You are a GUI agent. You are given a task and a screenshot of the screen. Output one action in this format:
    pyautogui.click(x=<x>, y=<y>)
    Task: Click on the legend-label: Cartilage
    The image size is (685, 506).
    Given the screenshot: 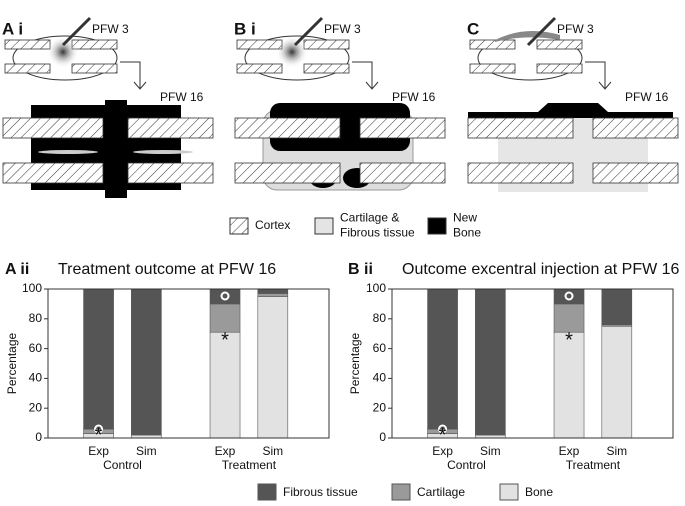 What is the action you would take?
    pyautogui.click(x=441, y=492)
    